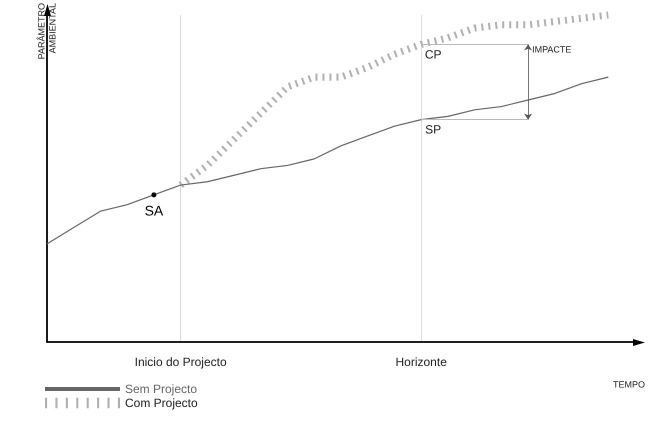 The image size is (648, 421). Describe the element at coordinates (161, 403) in the screenshot. I see `legend-label: Com Projecto` at that location.